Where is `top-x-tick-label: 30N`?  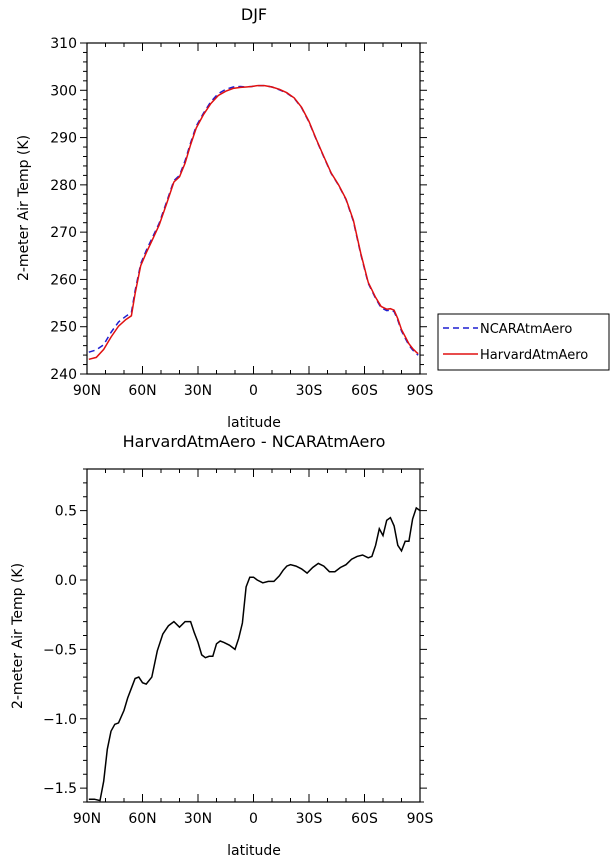
top-x-tick-label: 30N is located at coordinates (198, 391).